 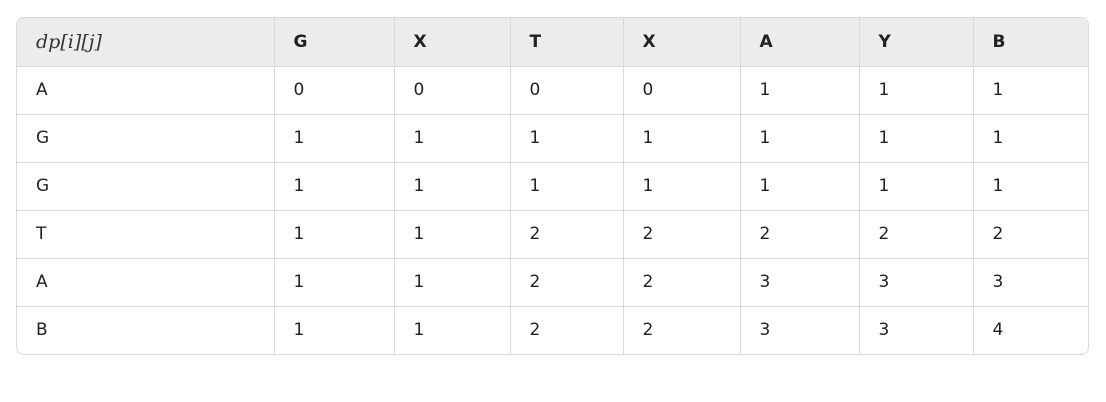 What do you see at coordinates (567, 42) in the screenshot?
I see `column-header: T` at bounding box center [567, 42].